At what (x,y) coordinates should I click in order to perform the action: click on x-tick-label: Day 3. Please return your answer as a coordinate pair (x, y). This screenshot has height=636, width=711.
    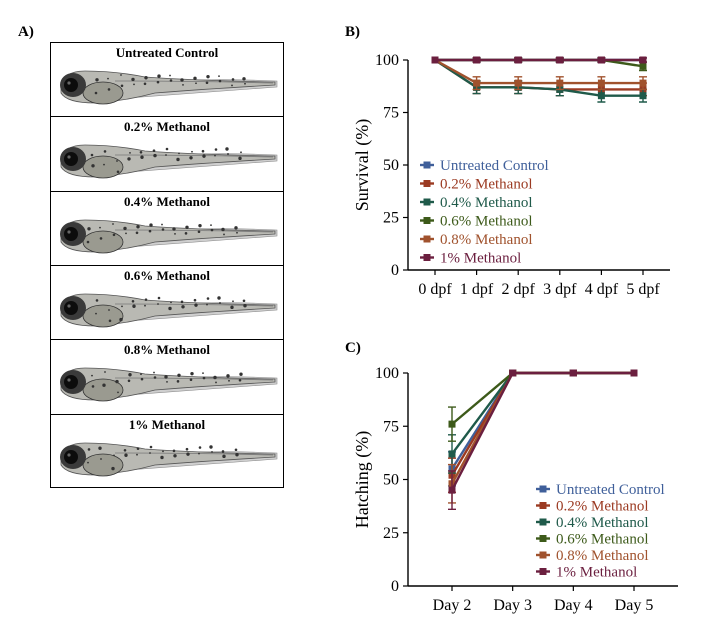
    Looking at the image, I should click on (512, 605).